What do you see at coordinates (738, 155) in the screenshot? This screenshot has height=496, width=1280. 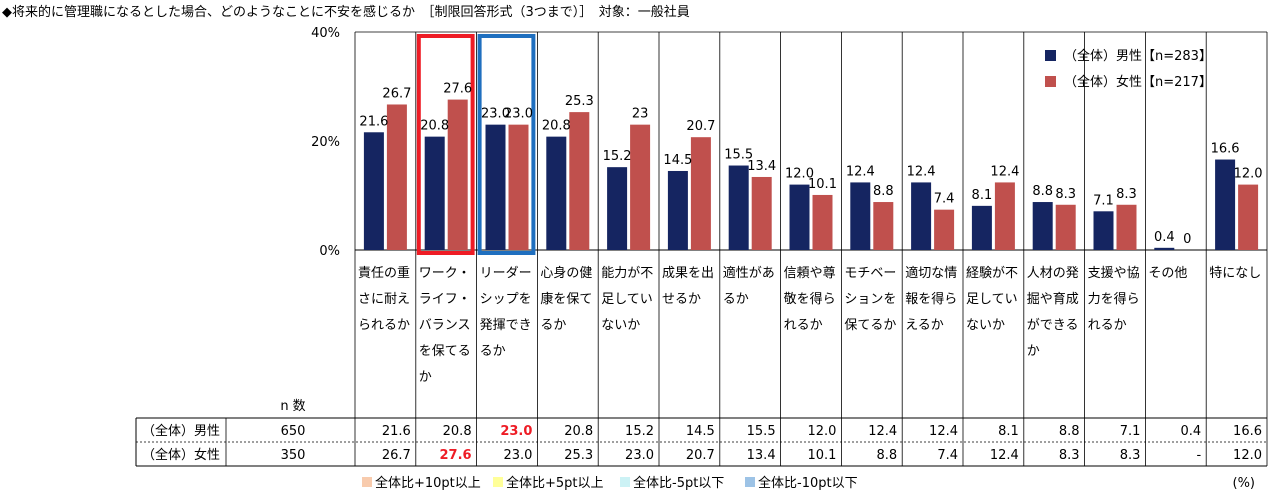 I see `data-label: 15.5` at bounding box center [738, 155].